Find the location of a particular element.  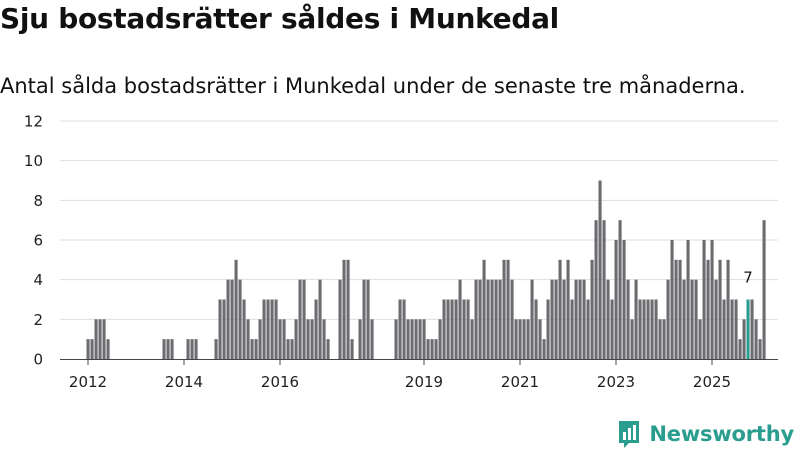

x-tick-label-2016: 2016 is located at coordinates (280, 382).